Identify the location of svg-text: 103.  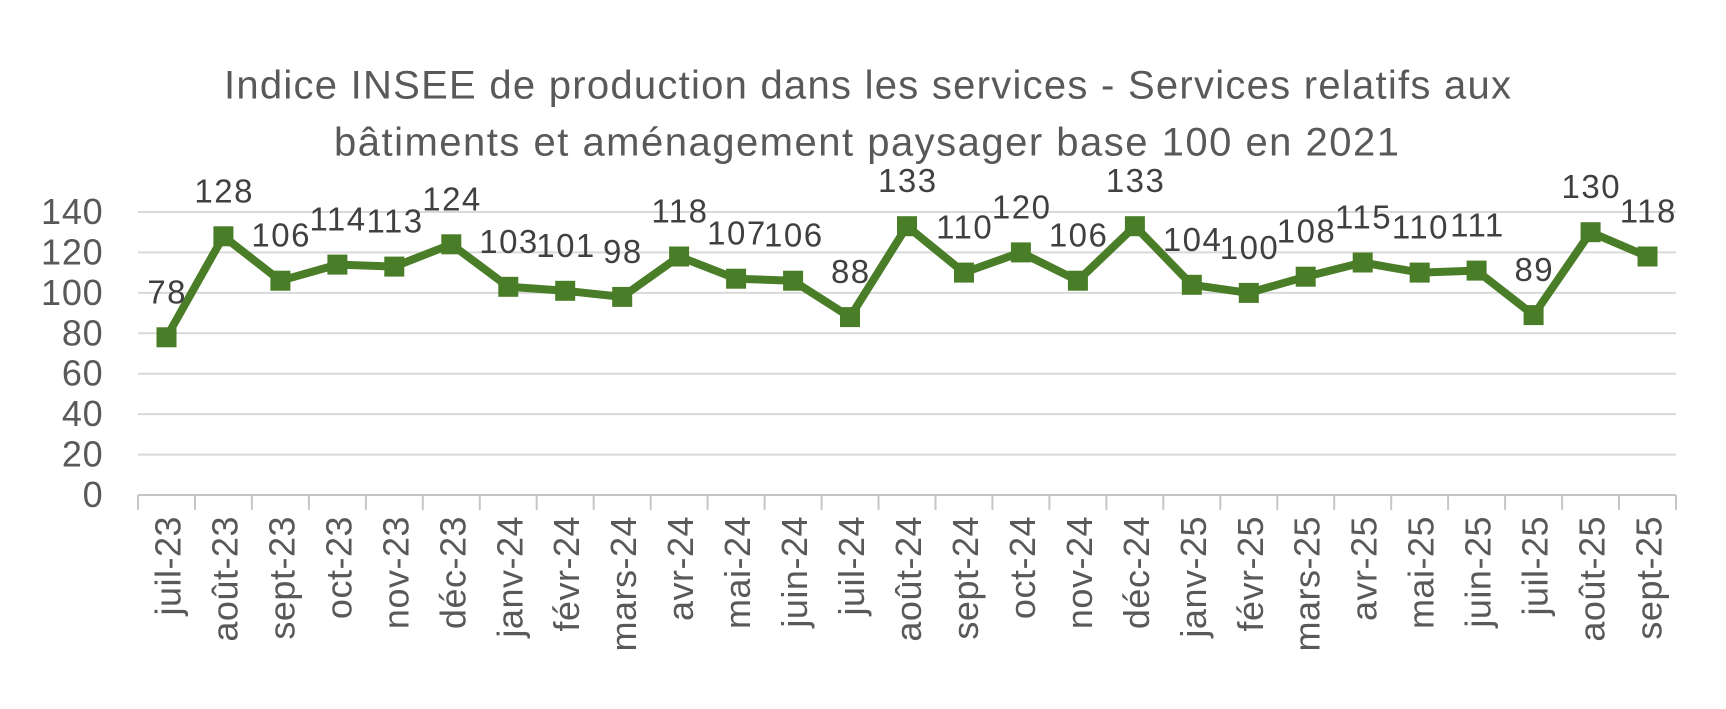
(509, 241).